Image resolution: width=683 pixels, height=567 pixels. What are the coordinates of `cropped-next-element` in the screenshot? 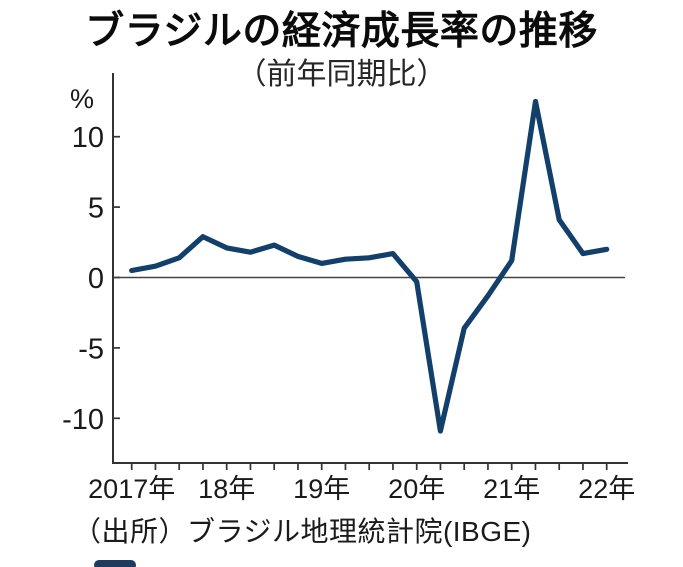 It's located at (115, 563).